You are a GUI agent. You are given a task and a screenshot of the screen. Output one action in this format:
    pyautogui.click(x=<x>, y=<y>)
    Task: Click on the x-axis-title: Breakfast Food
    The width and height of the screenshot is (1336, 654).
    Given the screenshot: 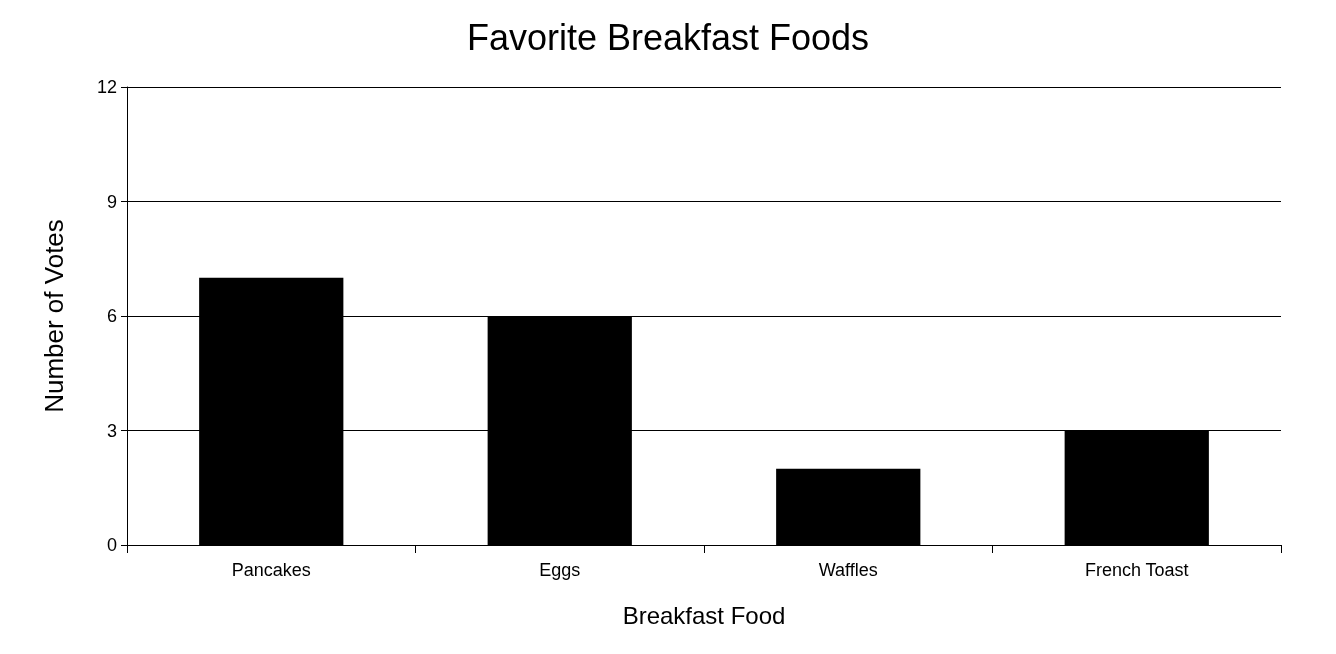 What is the action you would take?
    pyautogui.click(x=704, y=615)
    